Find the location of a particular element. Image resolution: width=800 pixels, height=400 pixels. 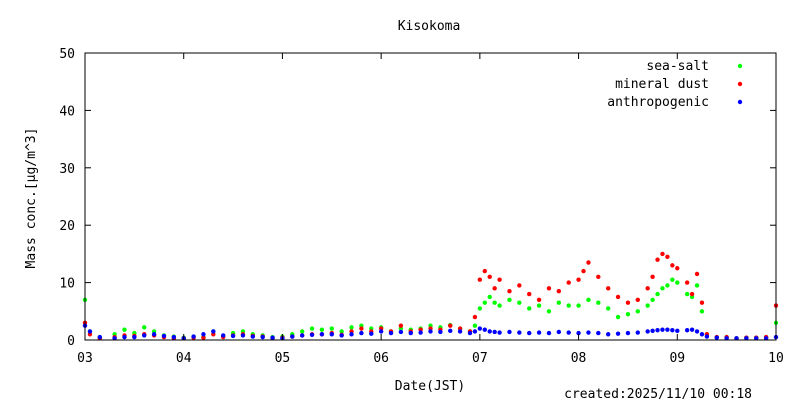

created-timestamp: created:2025/11/10 00:18 is located at coordinates (658, 393).